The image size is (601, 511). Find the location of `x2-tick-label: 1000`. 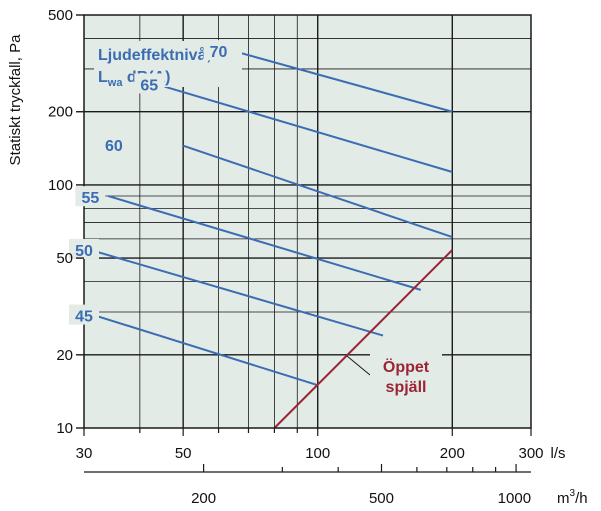

x2-tick-label: 1000 is located at coordinates (514, 498).